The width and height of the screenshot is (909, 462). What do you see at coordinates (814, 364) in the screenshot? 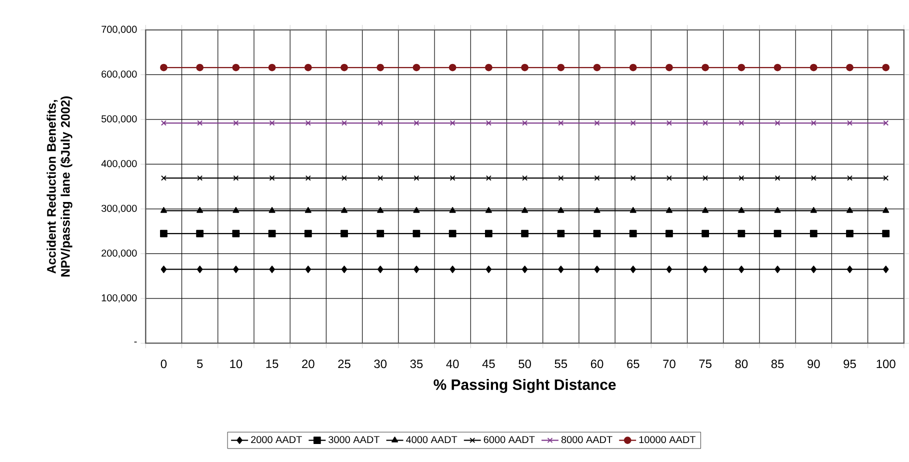
I see `x-tick-label: 90` at bounding box center [814, 364].